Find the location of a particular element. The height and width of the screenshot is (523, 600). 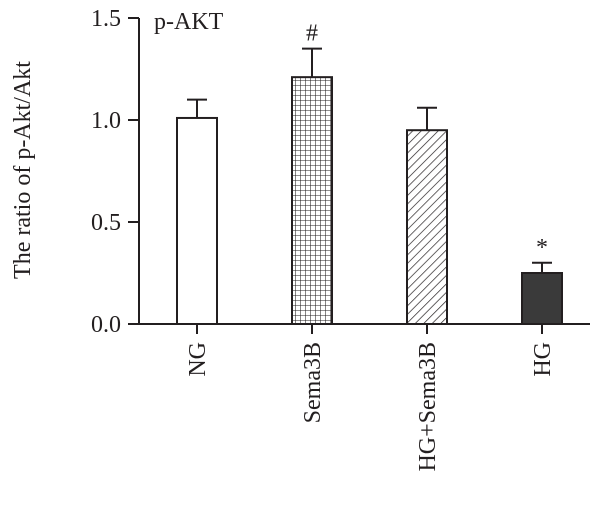

y-axis: 0.0 0.5 1.0 1.5 is located at coordinates (115, 172).